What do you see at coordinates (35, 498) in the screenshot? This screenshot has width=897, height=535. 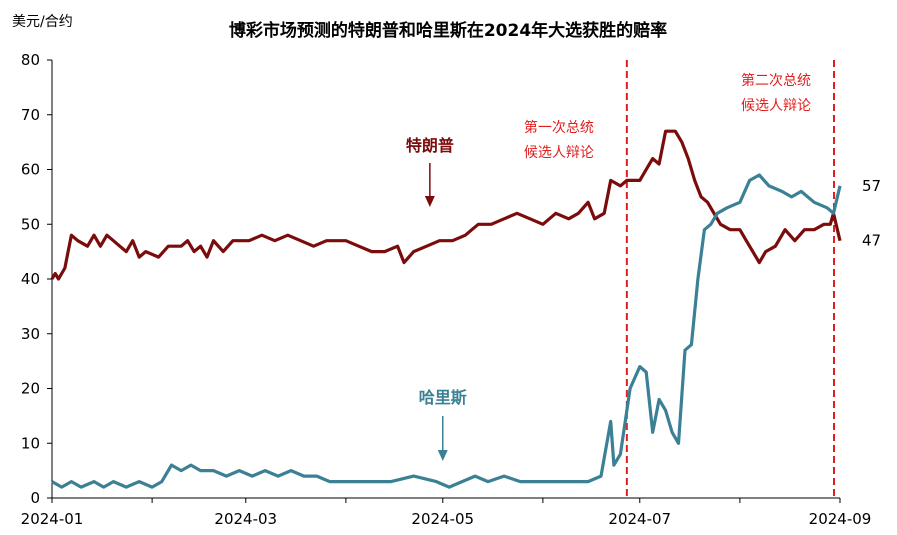 I see `y-tick-label: 0` at bounding box center [35, 498].